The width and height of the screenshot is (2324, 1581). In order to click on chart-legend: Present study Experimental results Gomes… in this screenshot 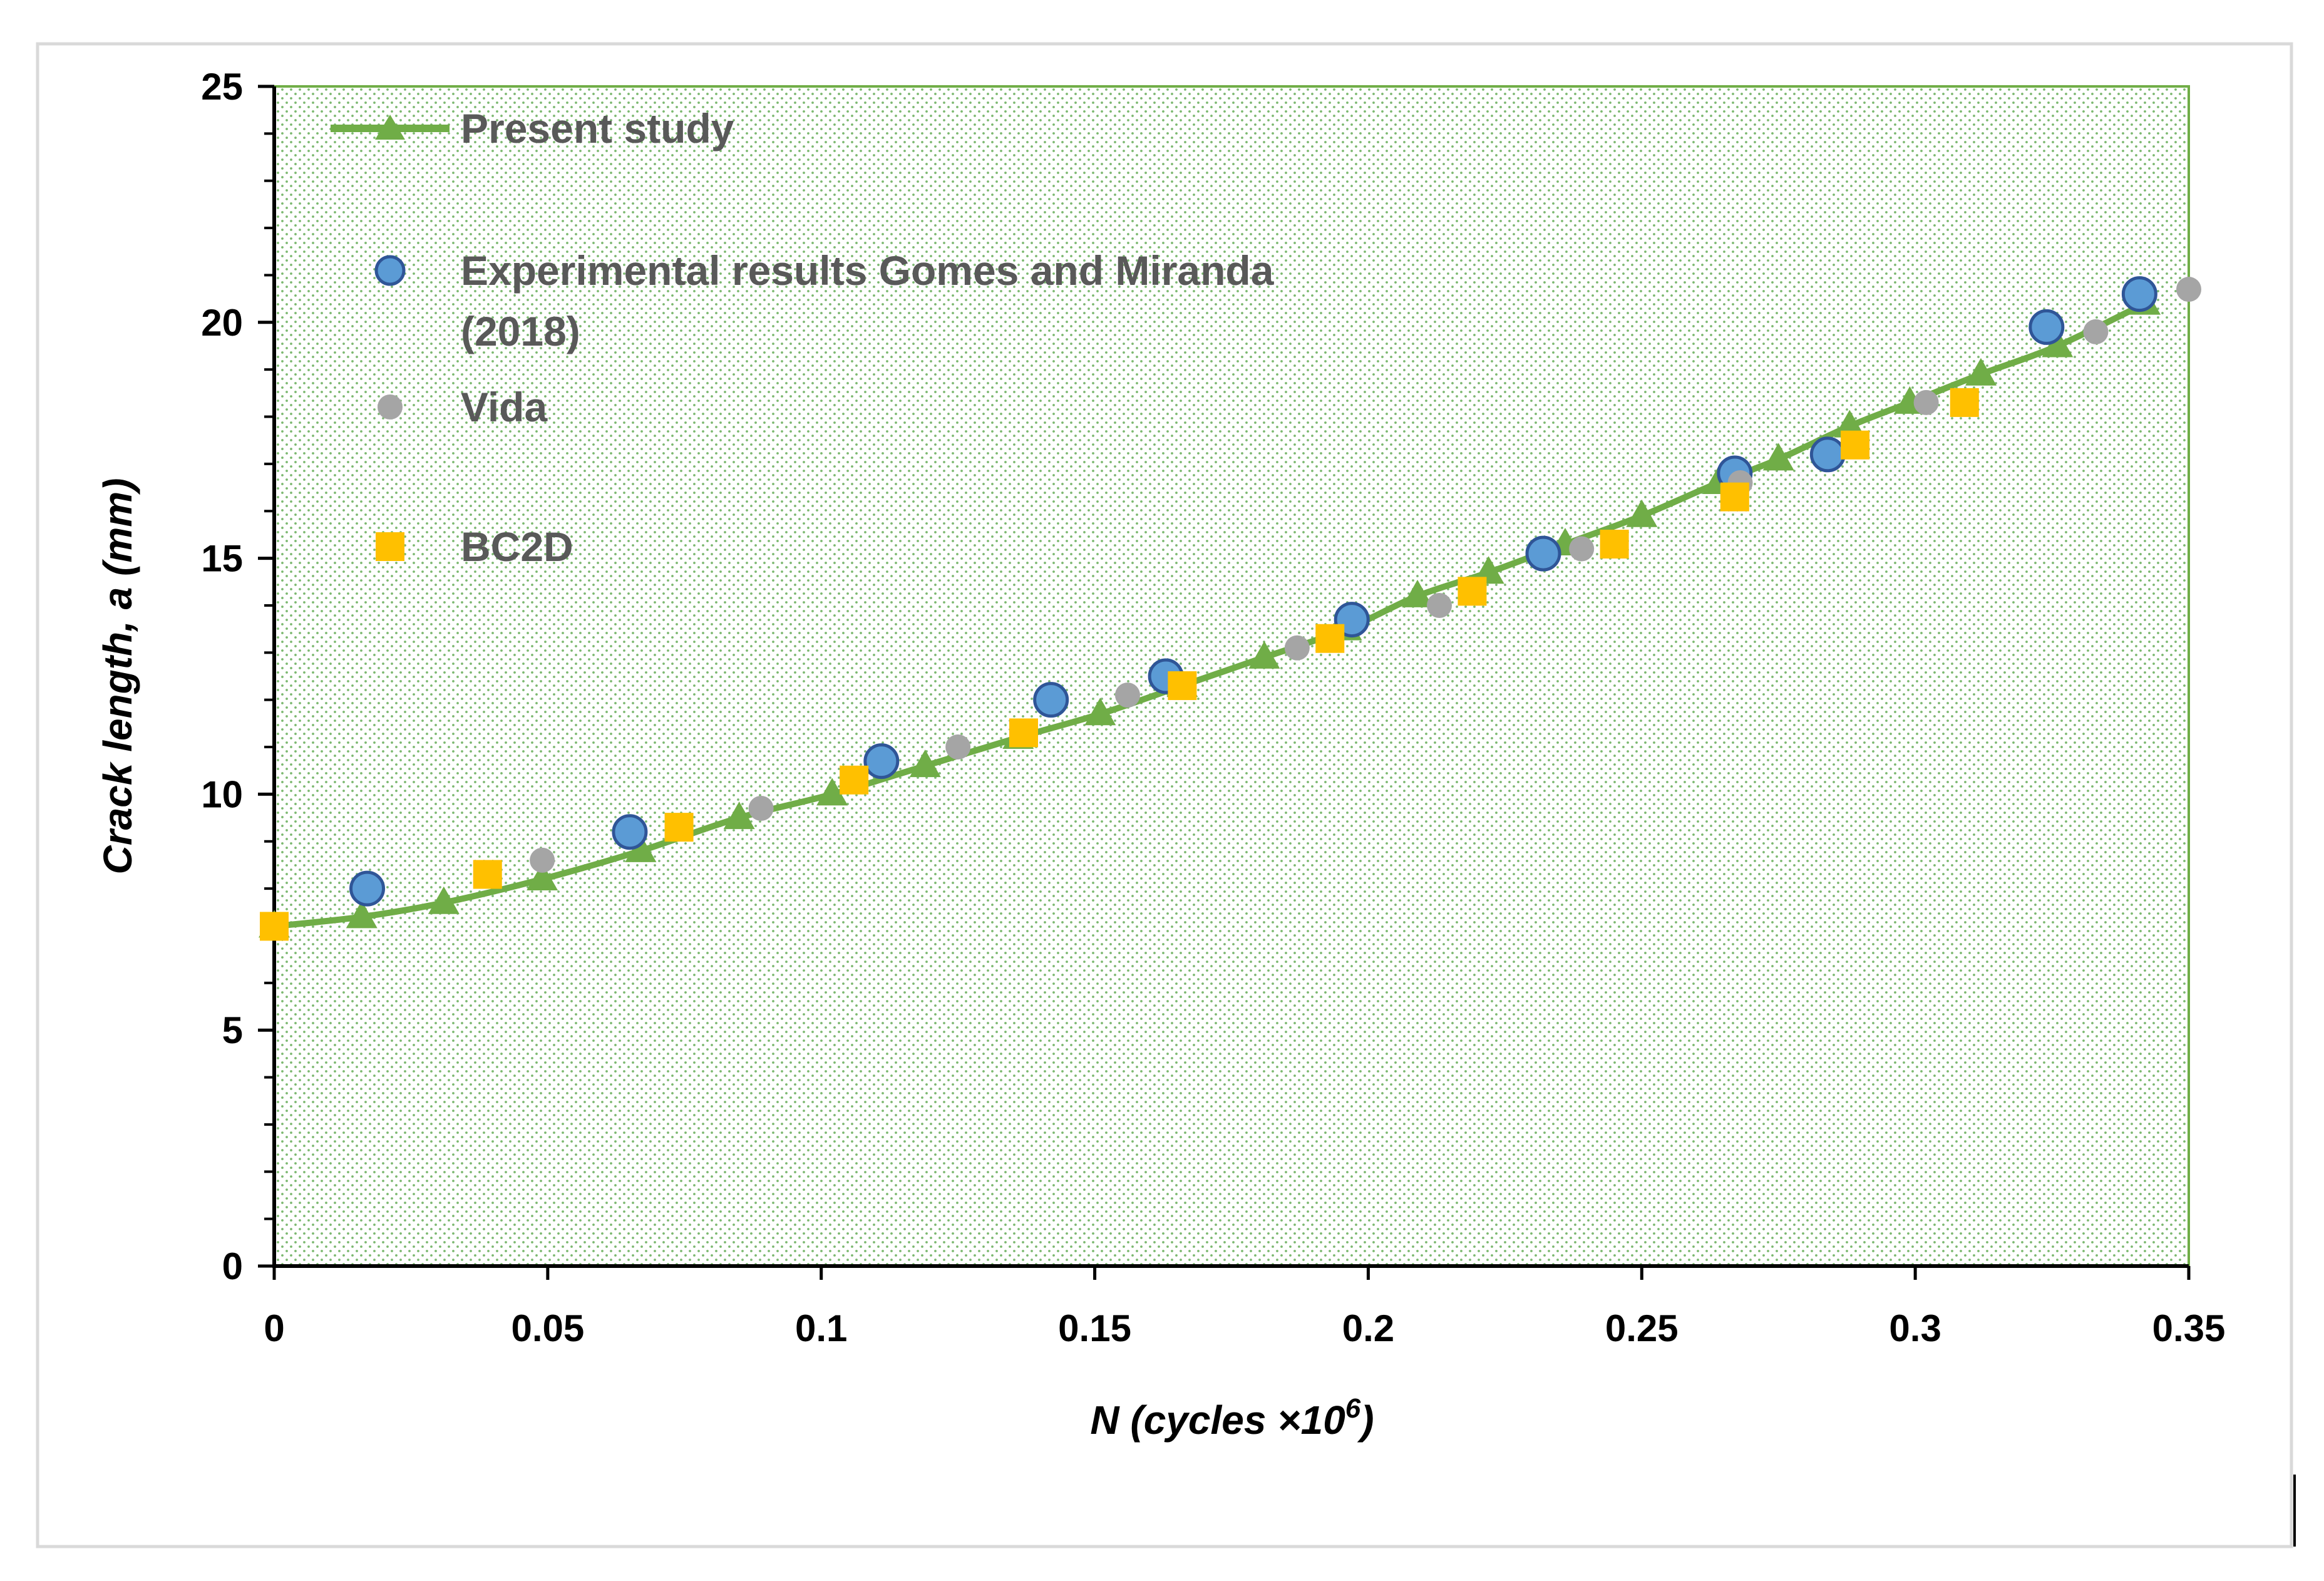, I will do `click(803, 337)`.